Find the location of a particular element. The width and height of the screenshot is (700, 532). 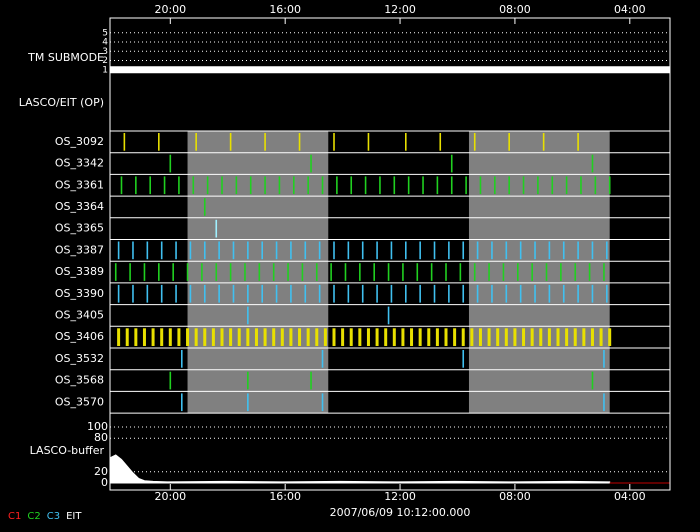

buffer-tick-label: 80 is located at coordinates (101, 437).